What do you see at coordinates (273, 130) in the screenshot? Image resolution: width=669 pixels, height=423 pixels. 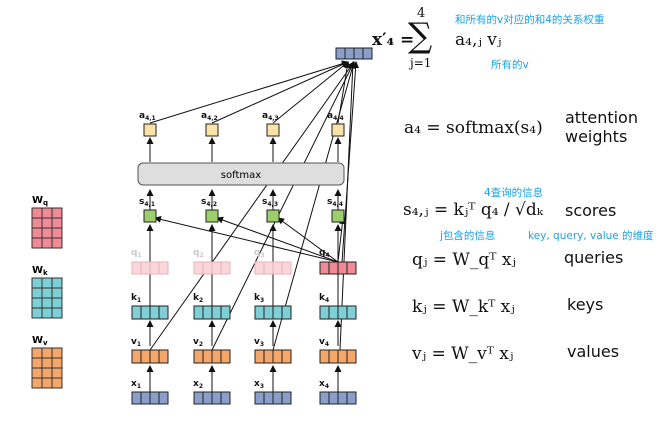 I see `attention-node-a3` at bounding box center [273, 130].